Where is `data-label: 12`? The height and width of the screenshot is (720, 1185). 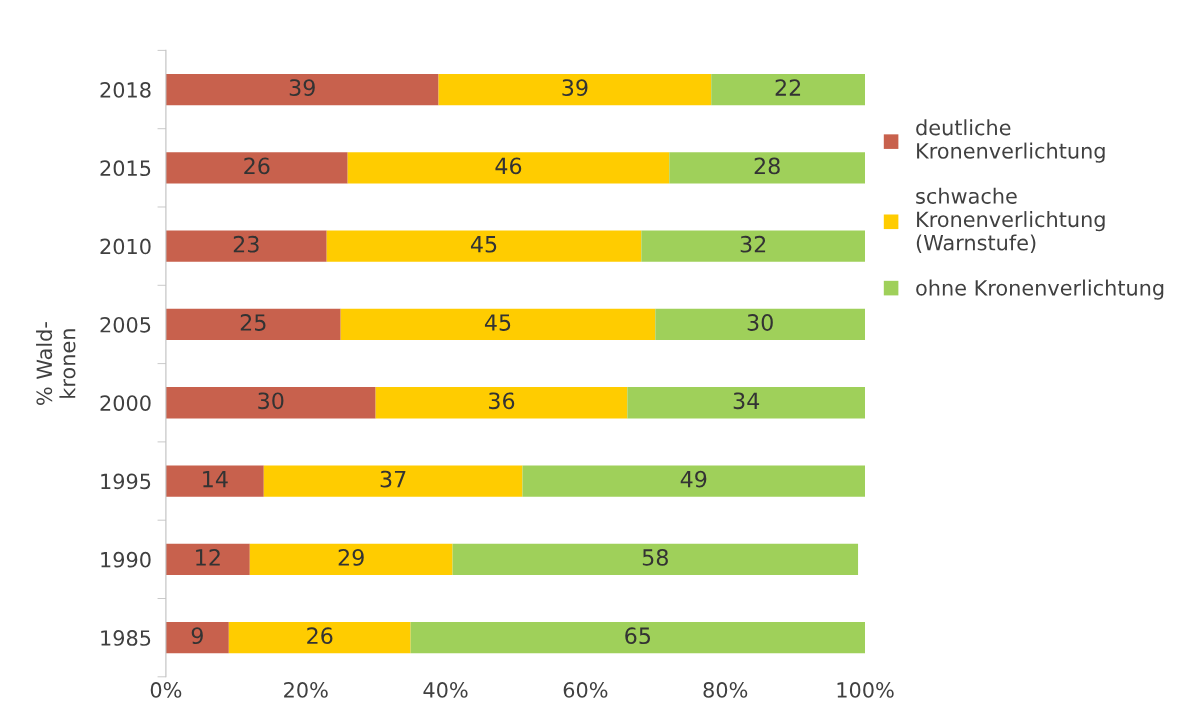
data-label: 12 is located at coordinates (208, 557).